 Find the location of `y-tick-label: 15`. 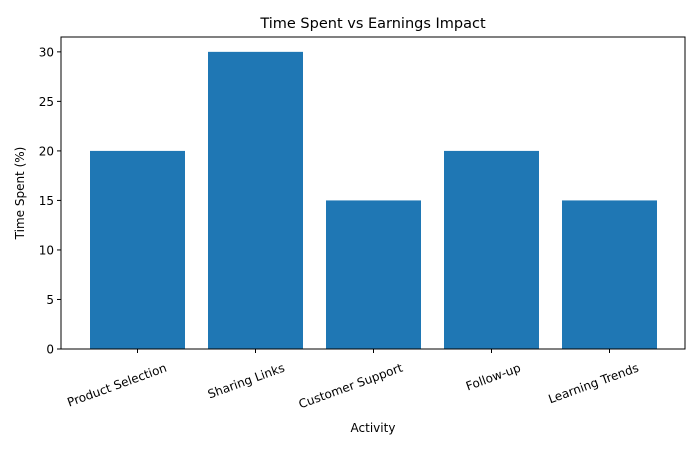

y-tick-label: 15 is located at coordinates (46, 201).